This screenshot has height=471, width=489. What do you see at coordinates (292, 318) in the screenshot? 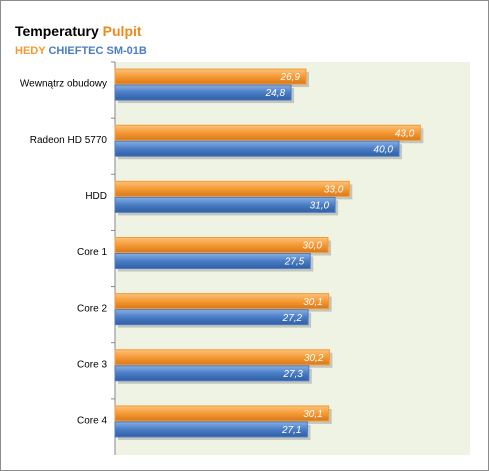
I see `value-label: 27,2` at bounding box center [292, 318].